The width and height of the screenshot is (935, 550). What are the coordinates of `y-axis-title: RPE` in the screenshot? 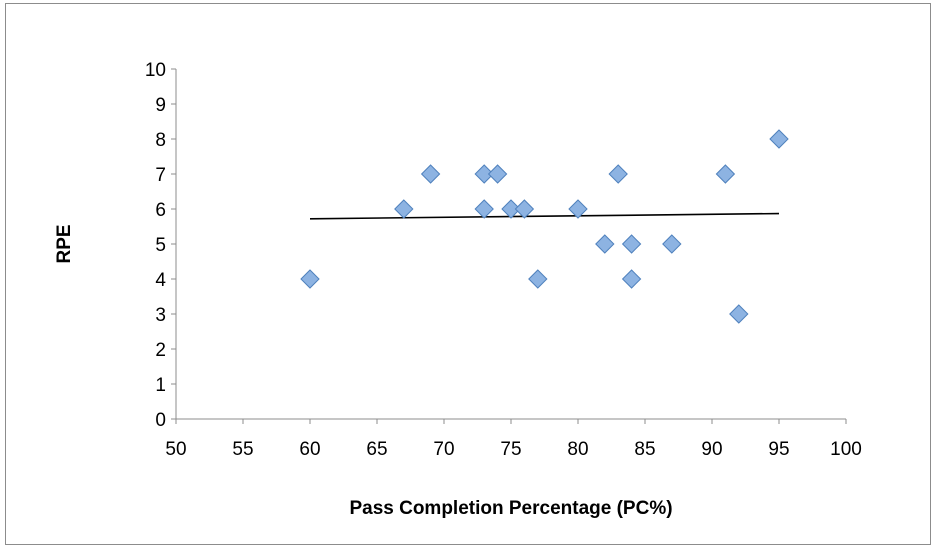 It's located at (64, 243).